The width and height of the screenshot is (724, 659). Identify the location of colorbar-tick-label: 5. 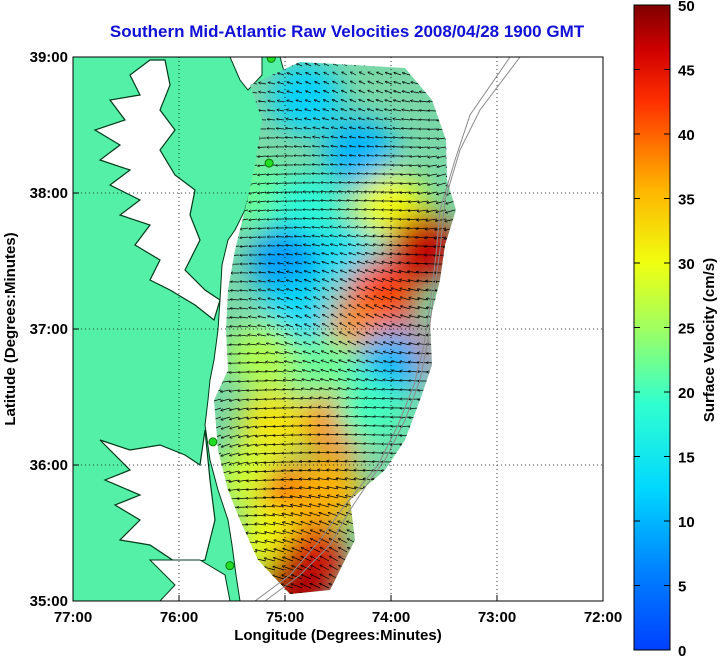
(682, 587).